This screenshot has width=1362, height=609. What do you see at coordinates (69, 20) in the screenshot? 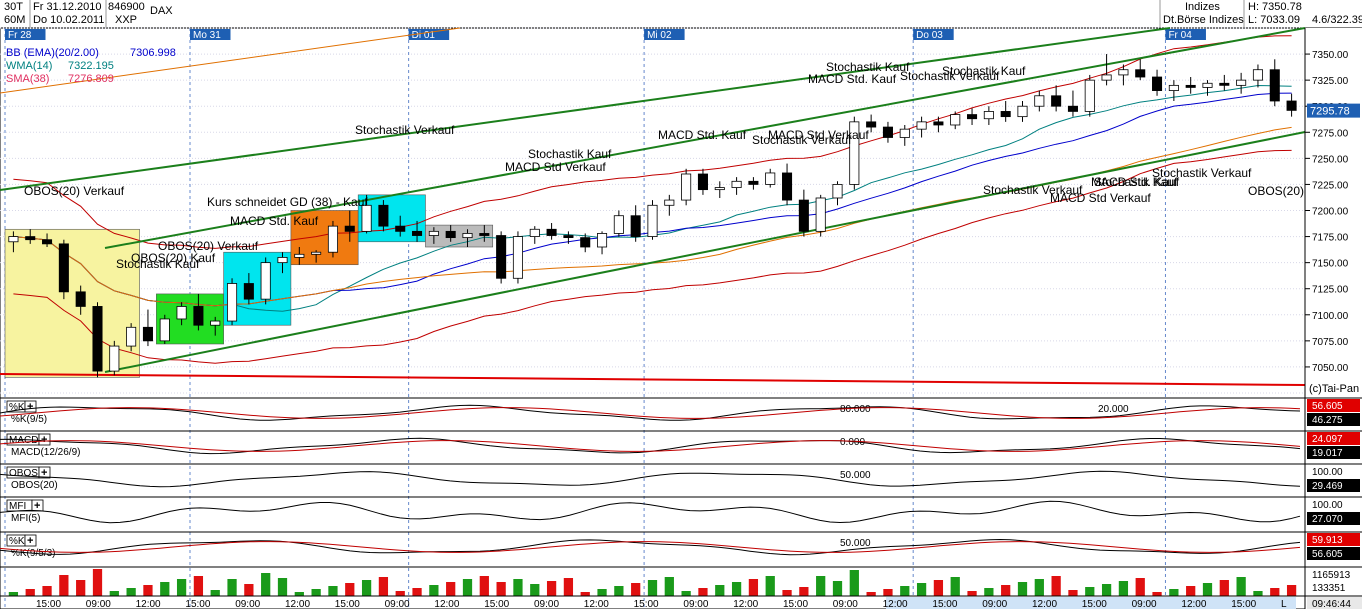
I see `date-to: Do 10.02.2011` at bounding box center [69, 20].